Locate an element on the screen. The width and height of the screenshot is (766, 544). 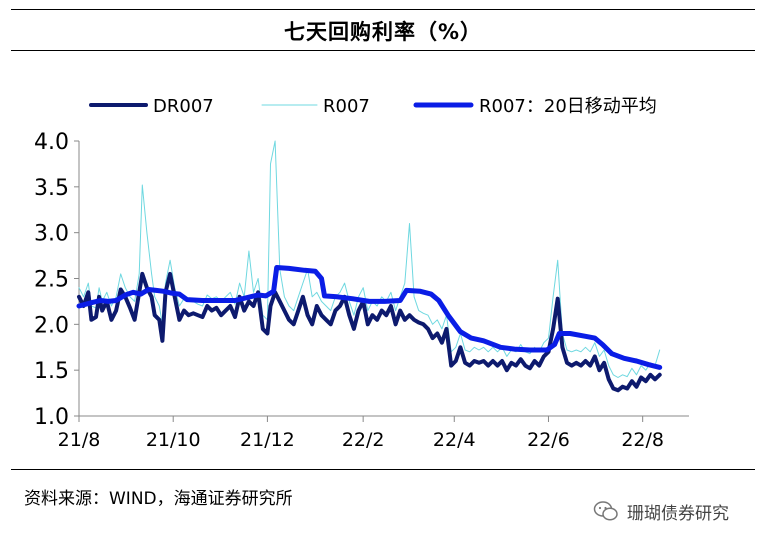
y-tick-label: 1.0 is located at coordinates (51, 417).